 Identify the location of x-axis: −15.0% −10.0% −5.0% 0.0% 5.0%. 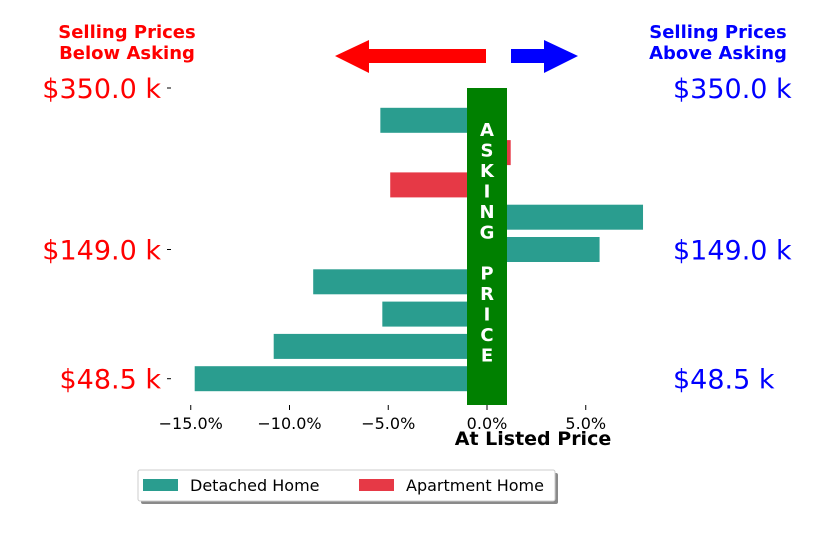
(382, 419).